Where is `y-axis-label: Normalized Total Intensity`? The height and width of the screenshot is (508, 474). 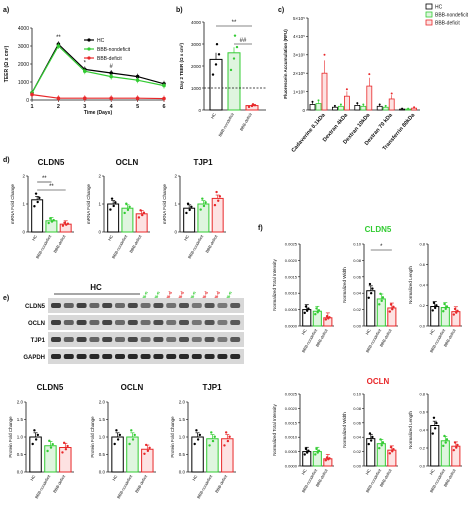
y-axis-label: Normalized Total Intensity is located at coordinates (274, 430).